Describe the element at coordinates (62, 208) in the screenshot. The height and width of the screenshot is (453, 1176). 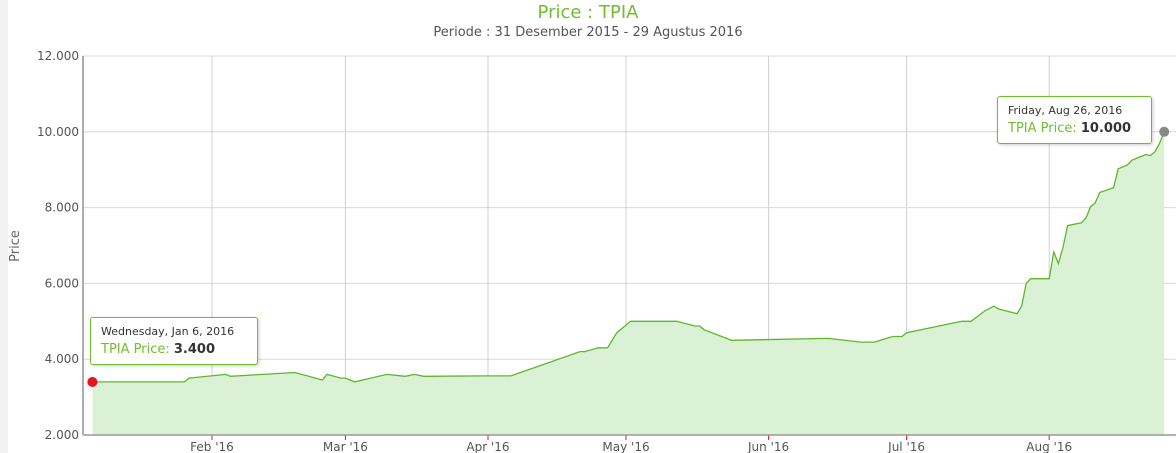
I see `y-tick-label: 8.000` at that location.